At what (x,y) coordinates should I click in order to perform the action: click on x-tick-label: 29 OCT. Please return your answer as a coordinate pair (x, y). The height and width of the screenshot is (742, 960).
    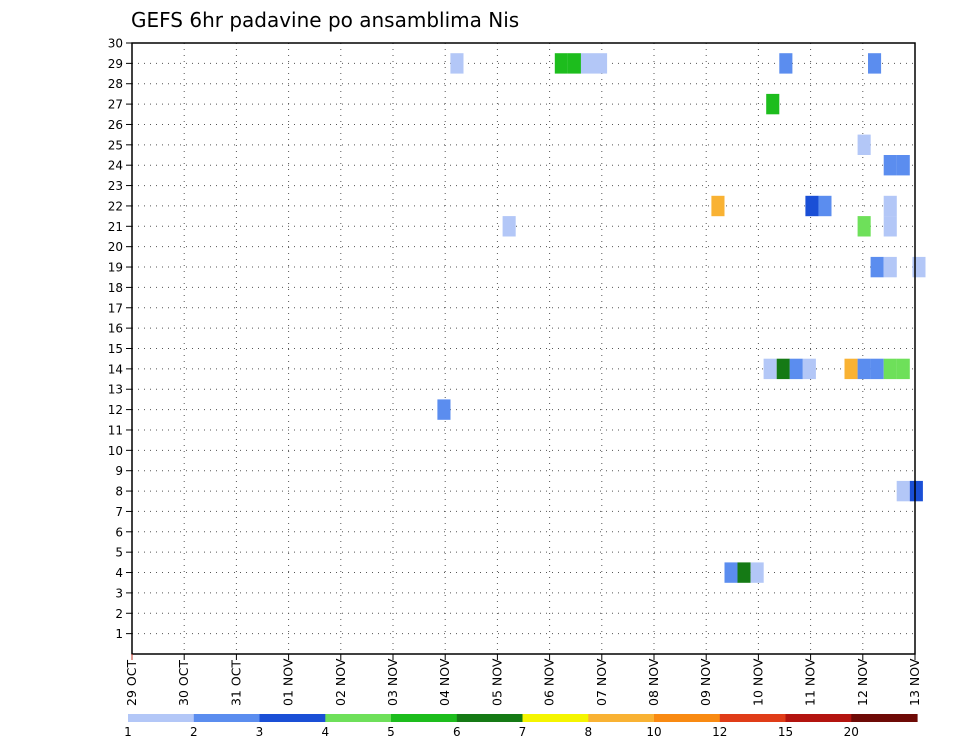
    Looking at the image, I should click on (131, 683).